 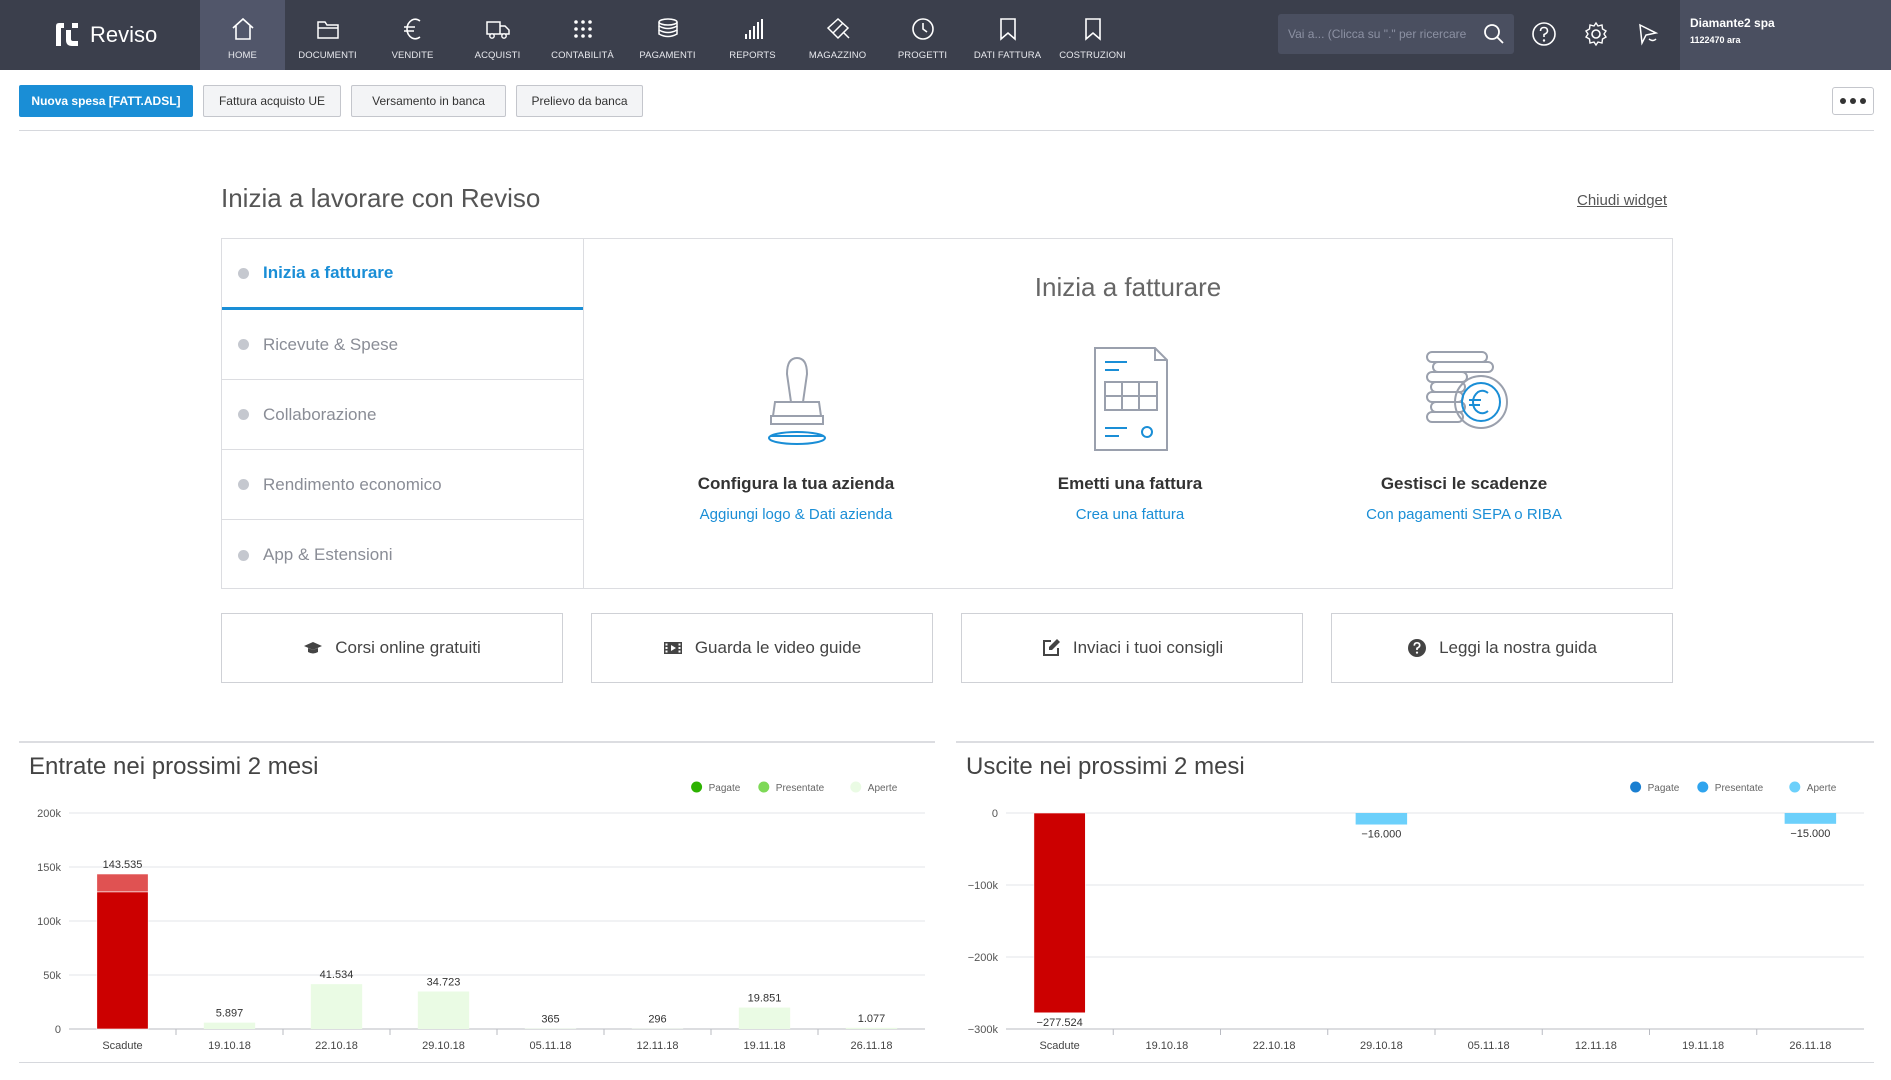 What do you see at coordinates (428, 101) in the screenshot?
I see `bank-deposit-button: Versamento in banca` at bounding box center [428, 101].